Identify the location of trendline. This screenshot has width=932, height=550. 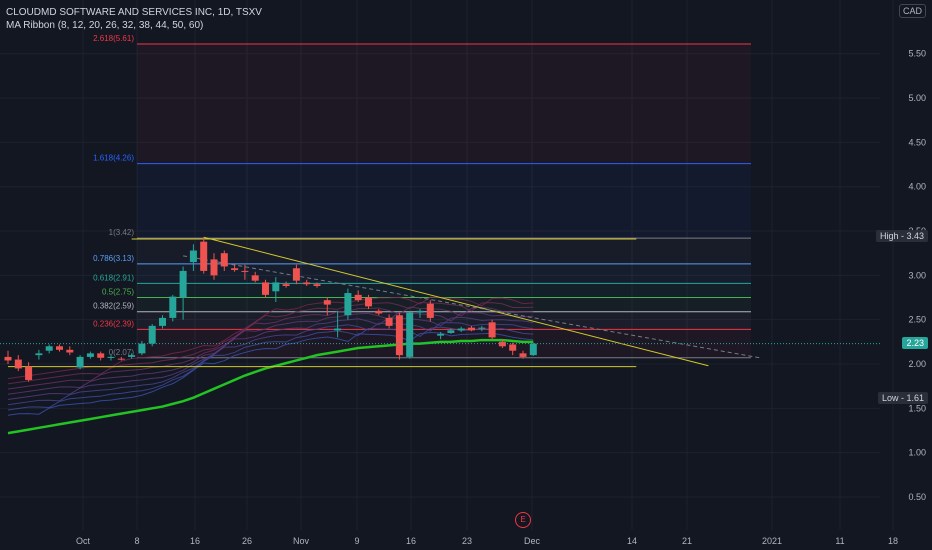
(456, 301).